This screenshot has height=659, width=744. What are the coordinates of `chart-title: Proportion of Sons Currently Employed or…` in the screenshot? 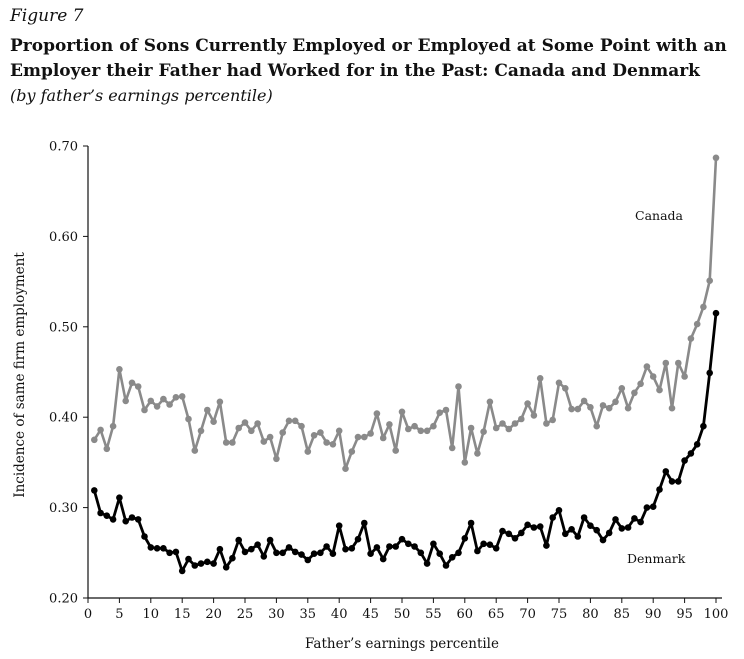 It's located at (368, 58).